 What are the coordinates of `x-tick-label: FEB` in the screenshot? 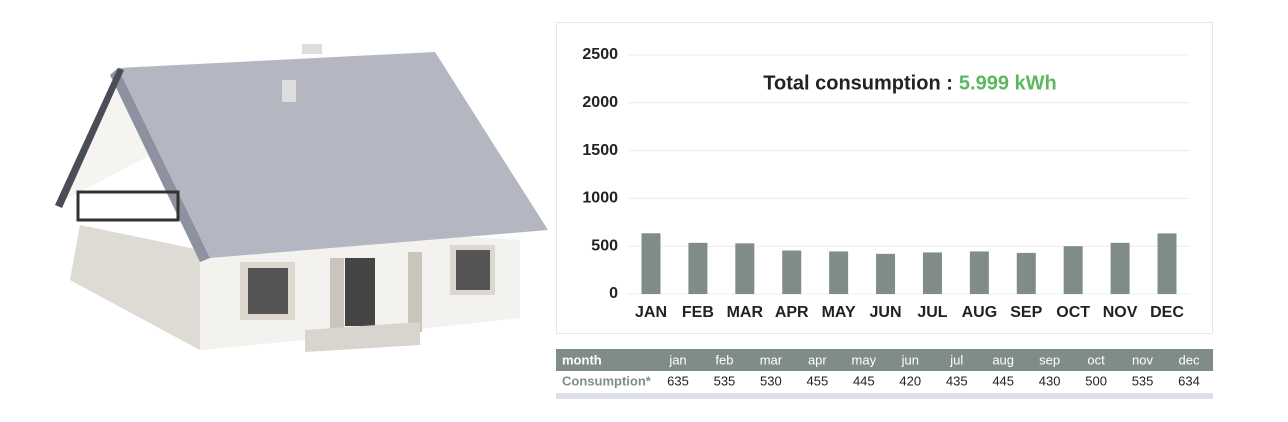 It's located at (698, 312).